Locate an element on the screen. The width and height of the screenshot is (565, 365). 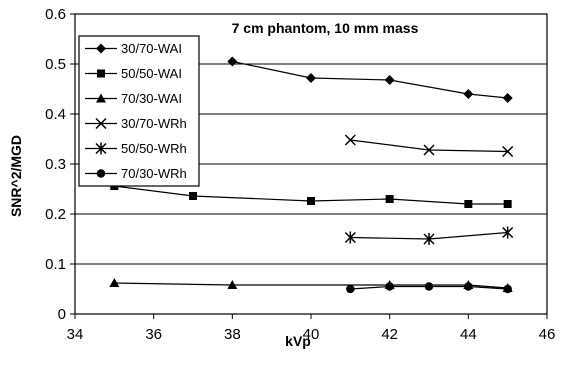
legend-entry: 30/70-WAI is located at coordinates (133, 48).